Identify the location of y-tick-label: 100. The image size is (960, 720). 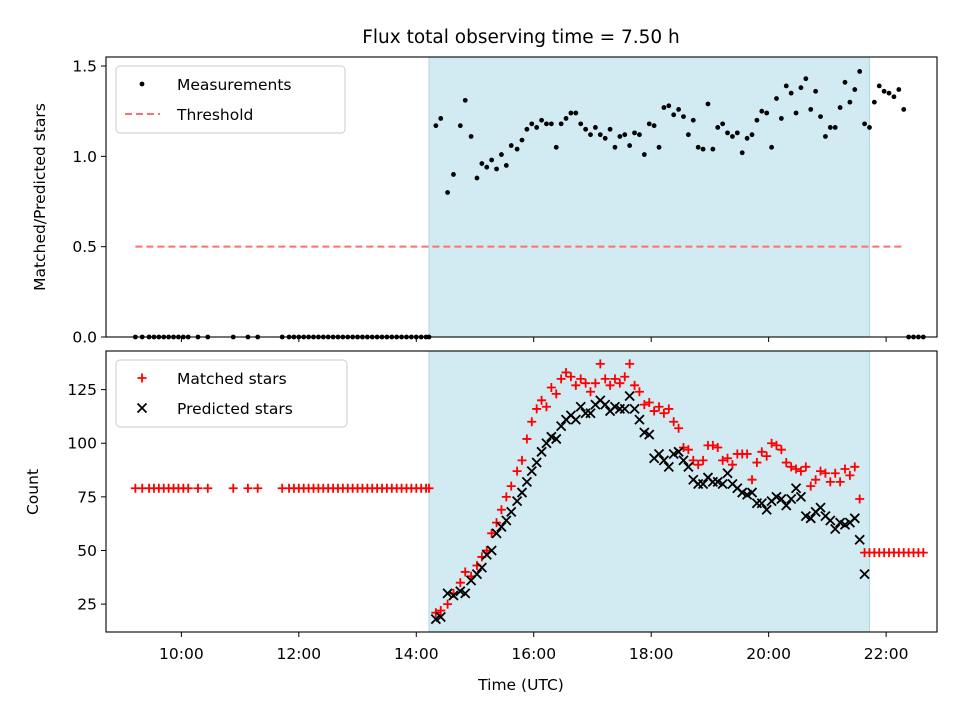
(82, 444).